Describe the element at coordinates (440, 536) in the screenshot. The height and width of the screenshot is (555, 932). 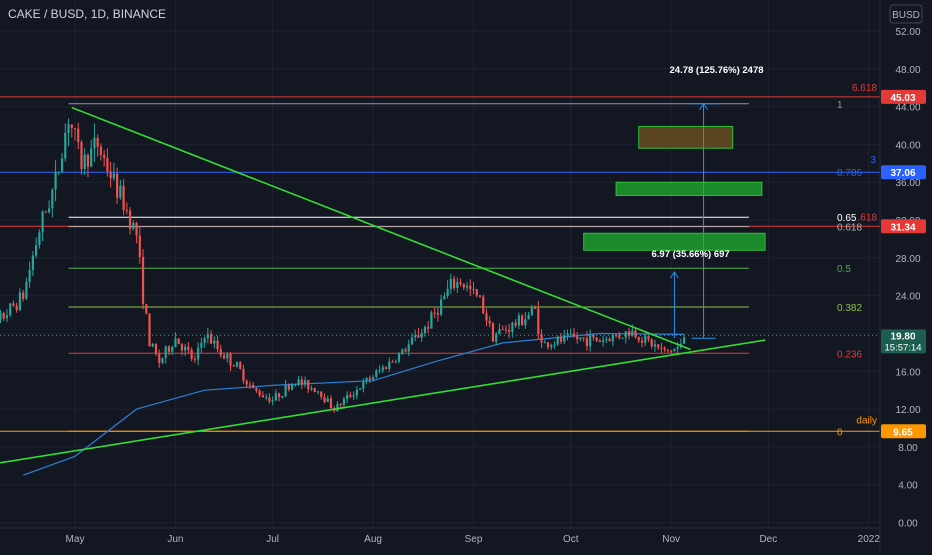
I see `time-axis: May Jun Jul Aug Sep Oct Nov Dec 2022` at that location.